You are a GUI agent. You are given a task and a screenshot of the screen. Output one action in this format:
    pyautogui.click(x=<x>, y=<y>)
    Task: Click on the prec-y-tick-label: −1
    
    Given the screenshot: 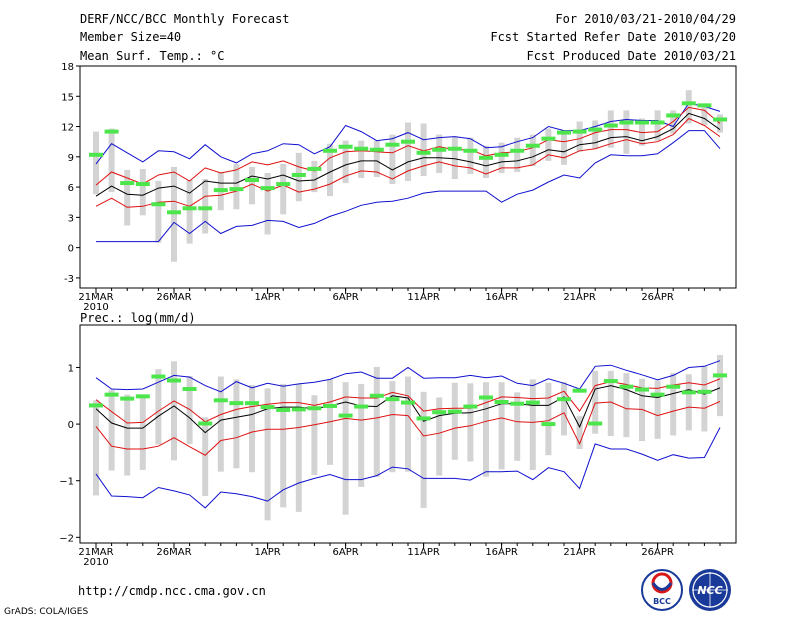 What is the action you would take?
    pyautogui.click(x=66, y=482)
    